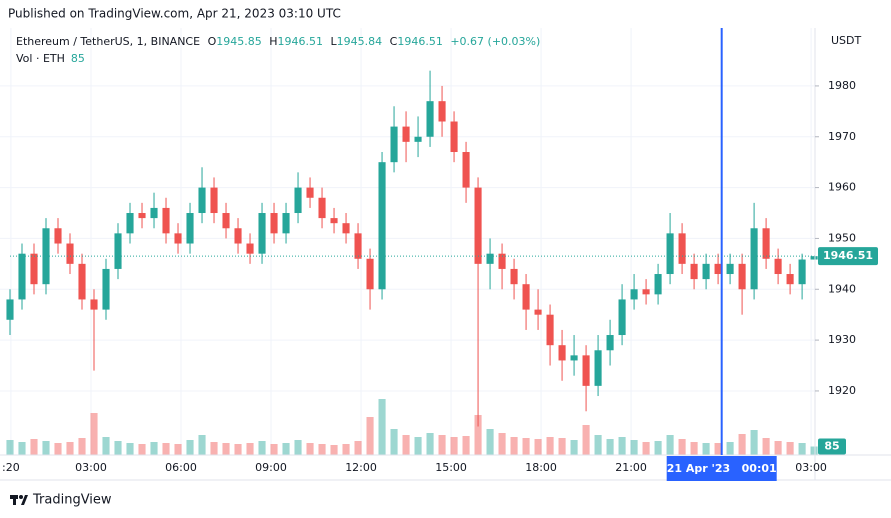 The image size is (891, 518). What do you see at coordinates (50, 58) in the screenshot?
I see `volume-legend: Vol · ETH 85` at bounding box center [50, 58].